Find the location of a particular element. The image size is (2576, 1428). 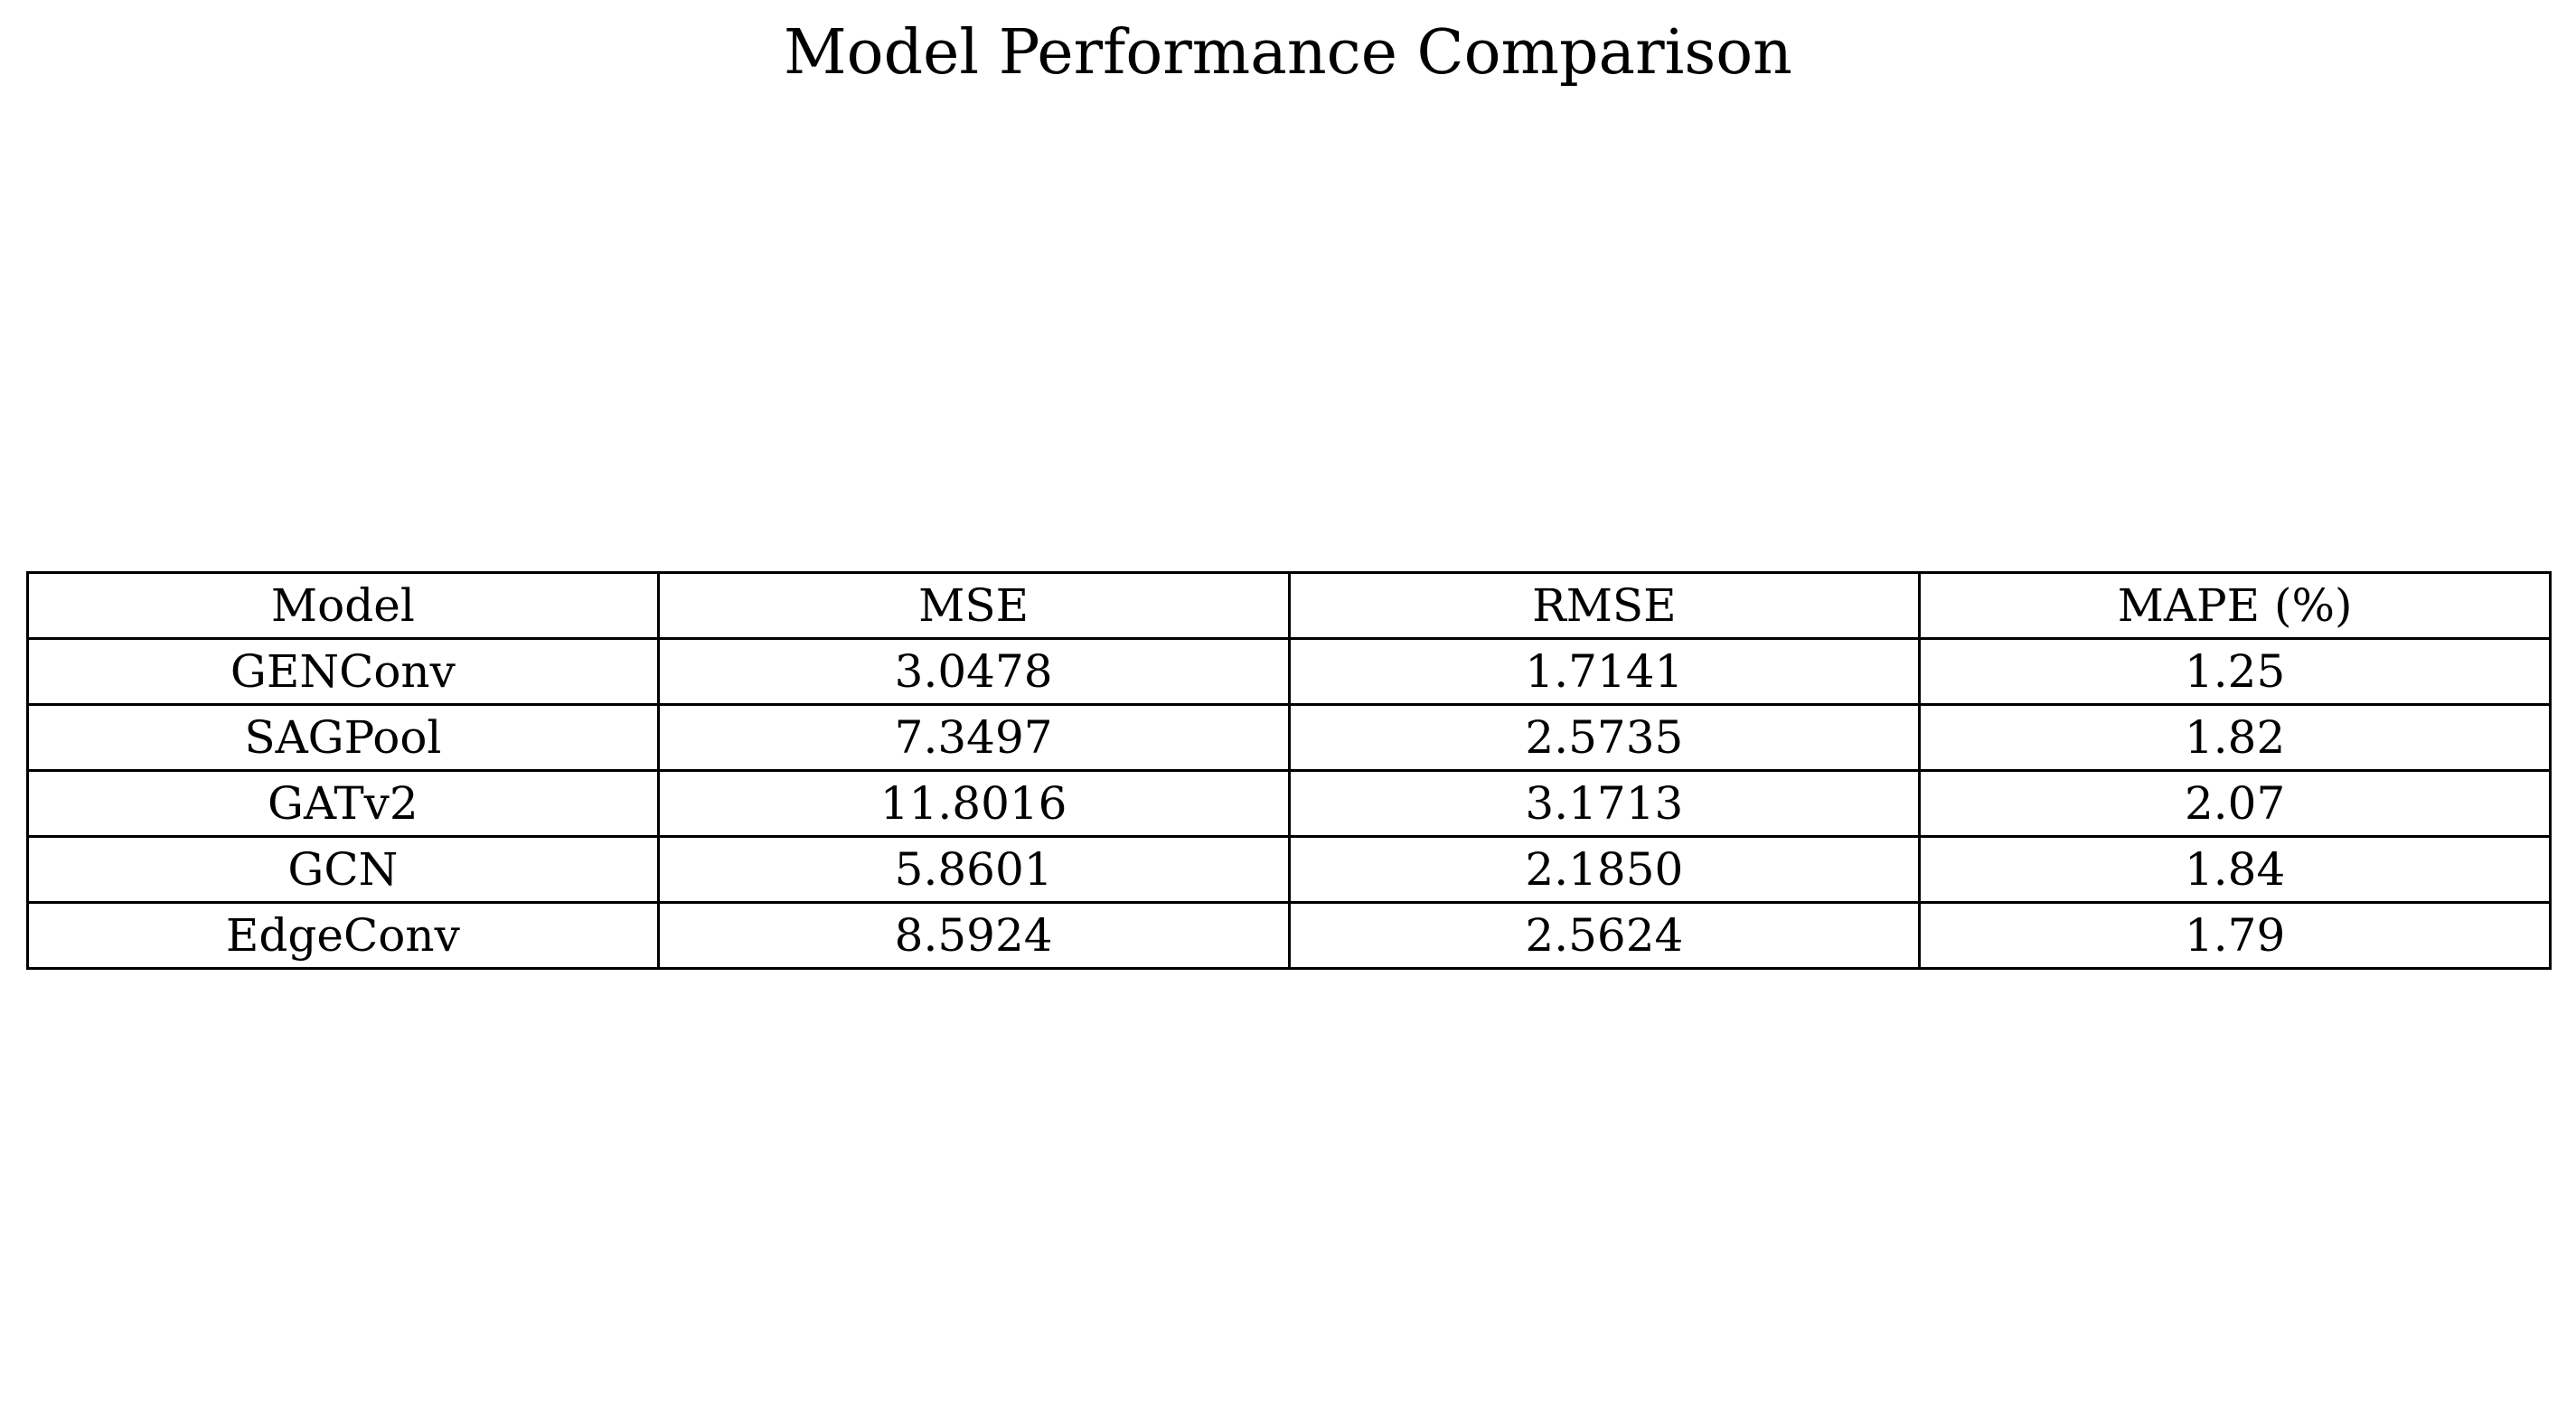

table-row: SAGPool 7.3497 2.5735 1.82 is located at coordinates (1289, 738).